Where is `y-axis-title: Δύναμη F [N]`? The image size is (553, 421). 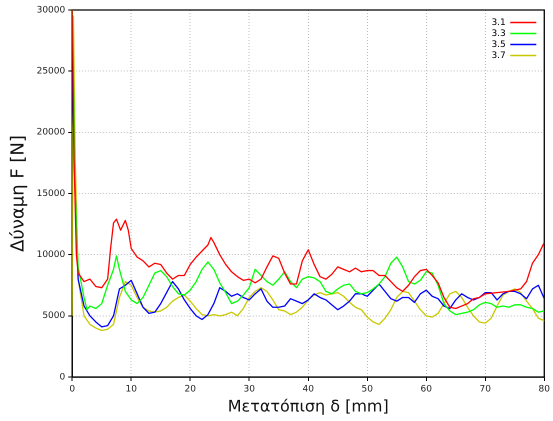
y-axis-title: Δύναμη F [N] is located at coordinates (17, 193).